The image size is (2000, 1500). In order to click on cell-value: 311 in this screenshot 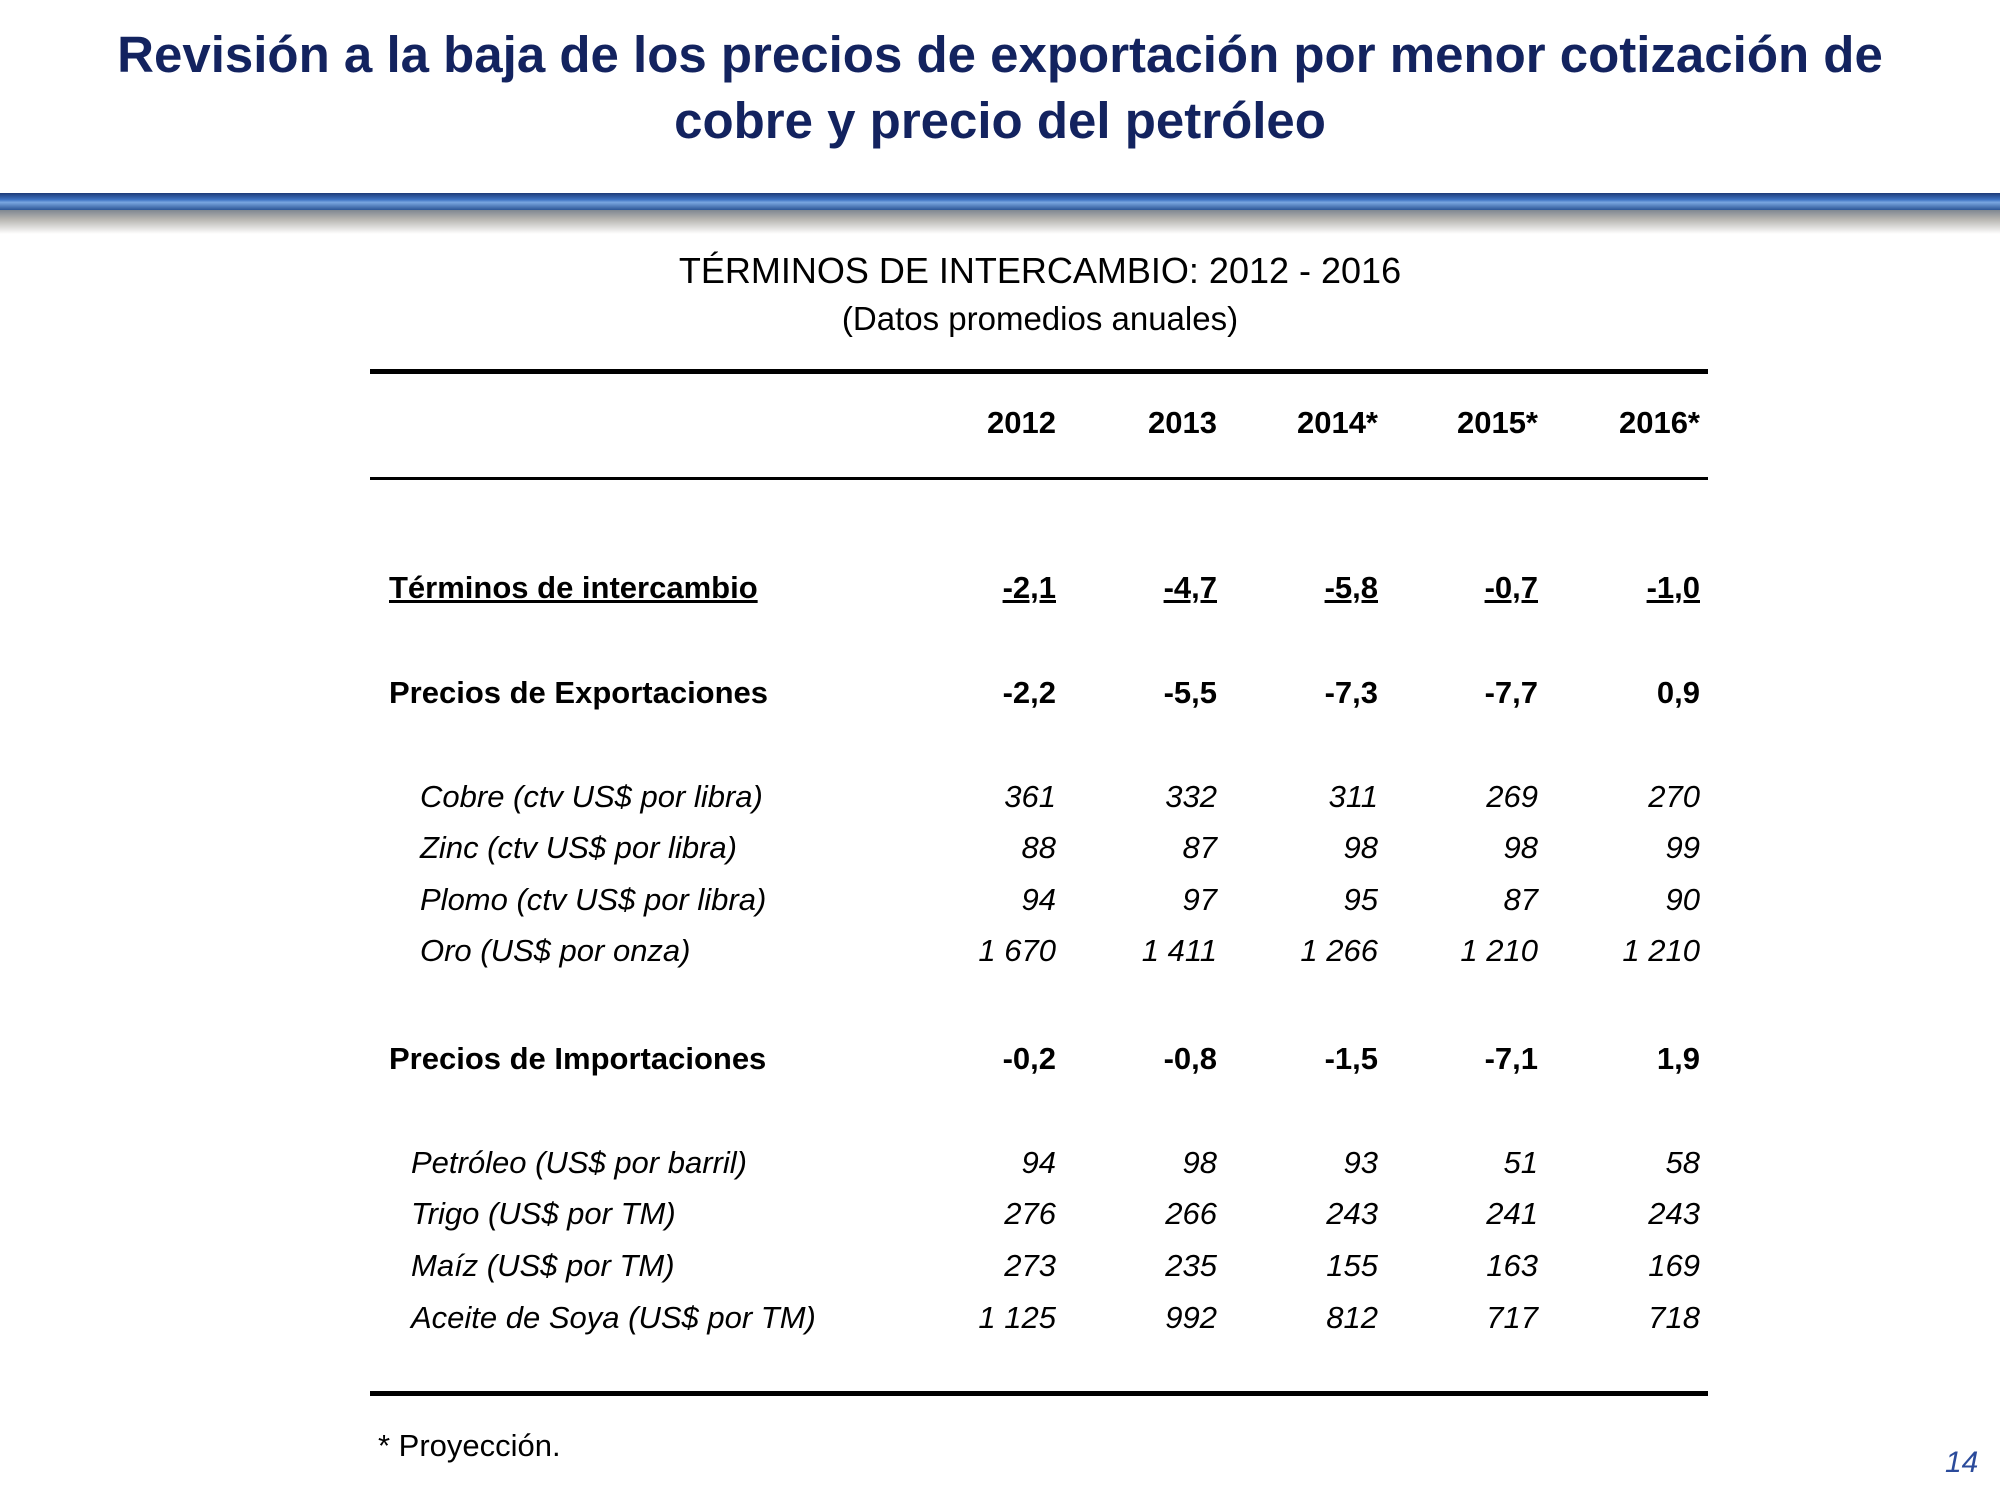, I will do `click(1353, 796)`.